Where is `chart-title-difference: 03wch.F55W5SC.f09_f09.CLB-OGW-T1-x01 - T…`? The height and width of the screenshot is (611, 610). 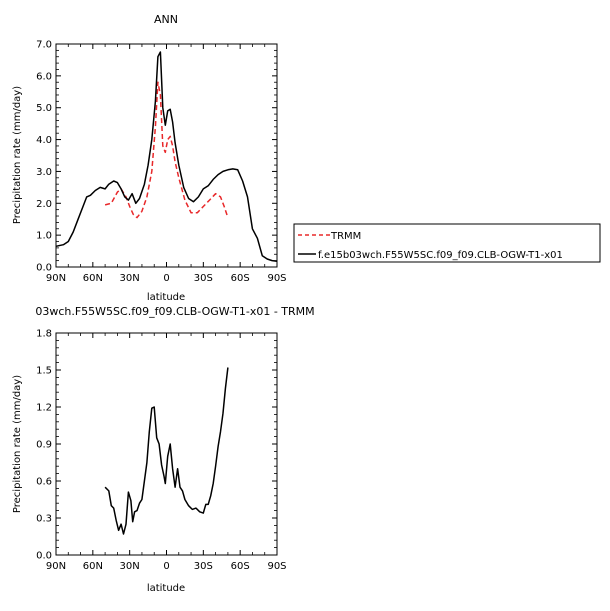
chart-title-difference: 03wch.F55W5SC.f09_f09.CLB-OGW-T1-x01 - T… is located at coordinates (174, 311).